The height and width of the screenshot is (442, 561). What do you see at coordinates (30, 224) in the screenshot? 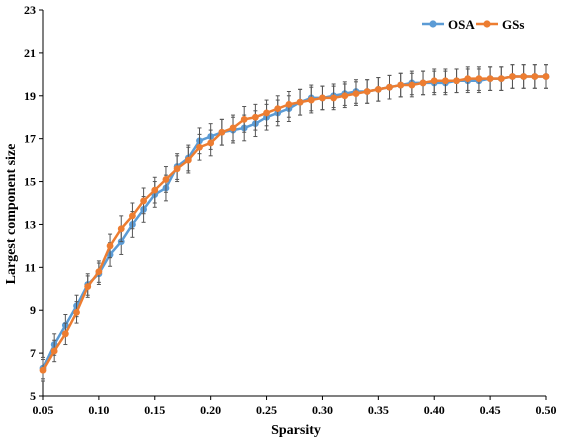
I see `y-tick-label: 13` at bounding box center [30, 224].